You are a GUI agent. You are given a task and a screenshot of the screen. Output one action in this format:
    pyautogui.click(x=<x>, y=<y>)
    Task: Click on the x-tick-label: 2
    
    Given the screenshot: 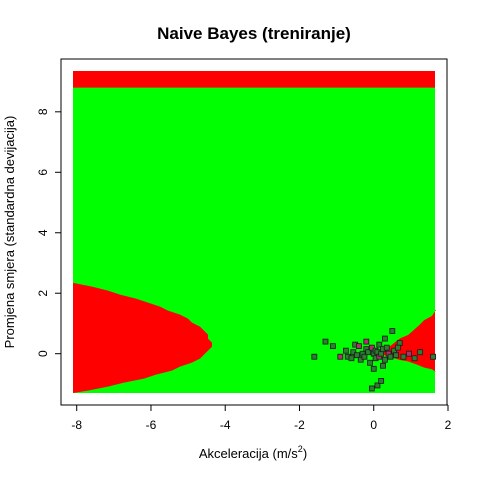 What is the action you would take?
    pyautogui.click(x=448, y=425)
    